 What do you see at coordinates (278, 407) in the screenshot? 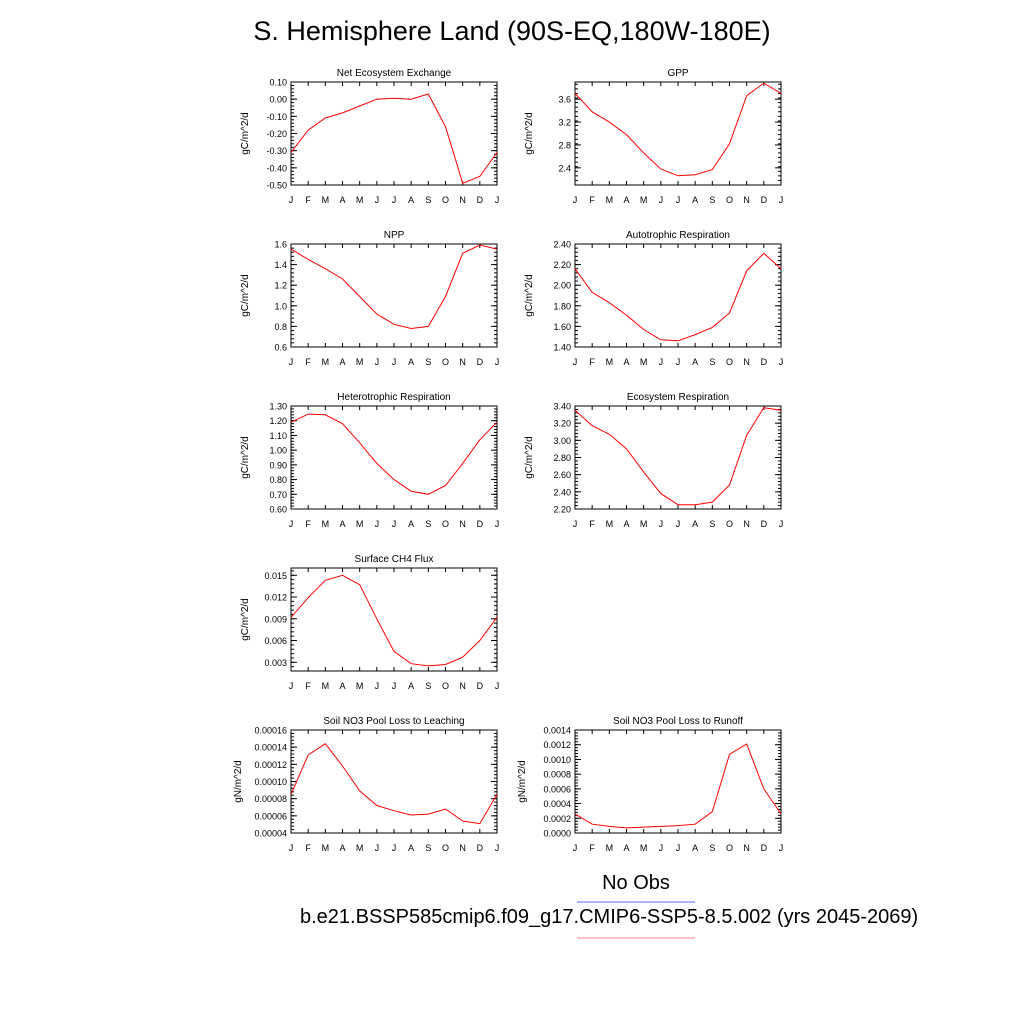
I see `panel-4-ytick-label: 1.30` at bounding box center [278, 407].